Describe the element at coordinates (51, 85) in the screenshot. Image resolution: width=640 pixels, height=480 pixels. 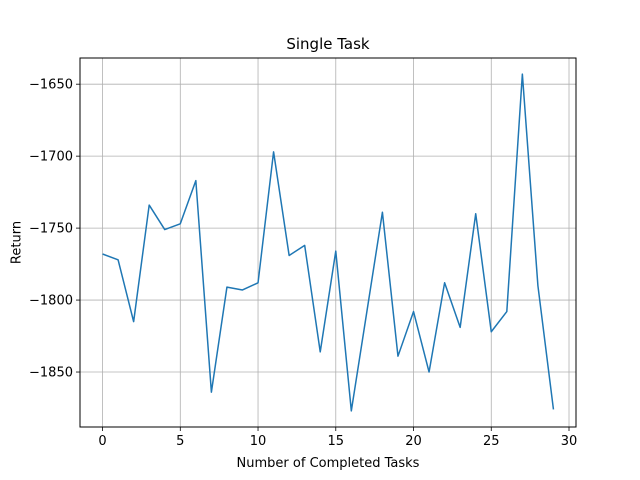
I see `y-tick-label: −1650` at that location.